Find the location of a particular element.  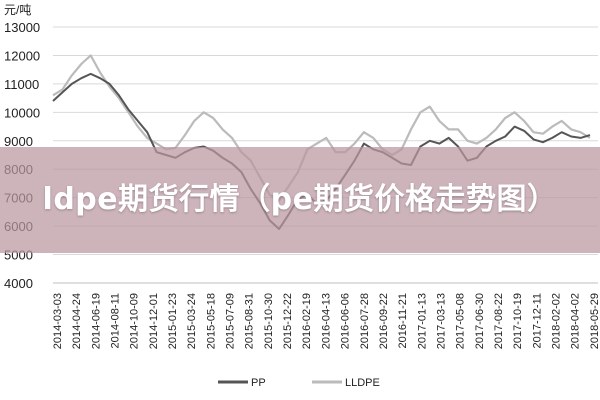

x-tick-label: 2016-02-19 is located at coordinates (307, 321).